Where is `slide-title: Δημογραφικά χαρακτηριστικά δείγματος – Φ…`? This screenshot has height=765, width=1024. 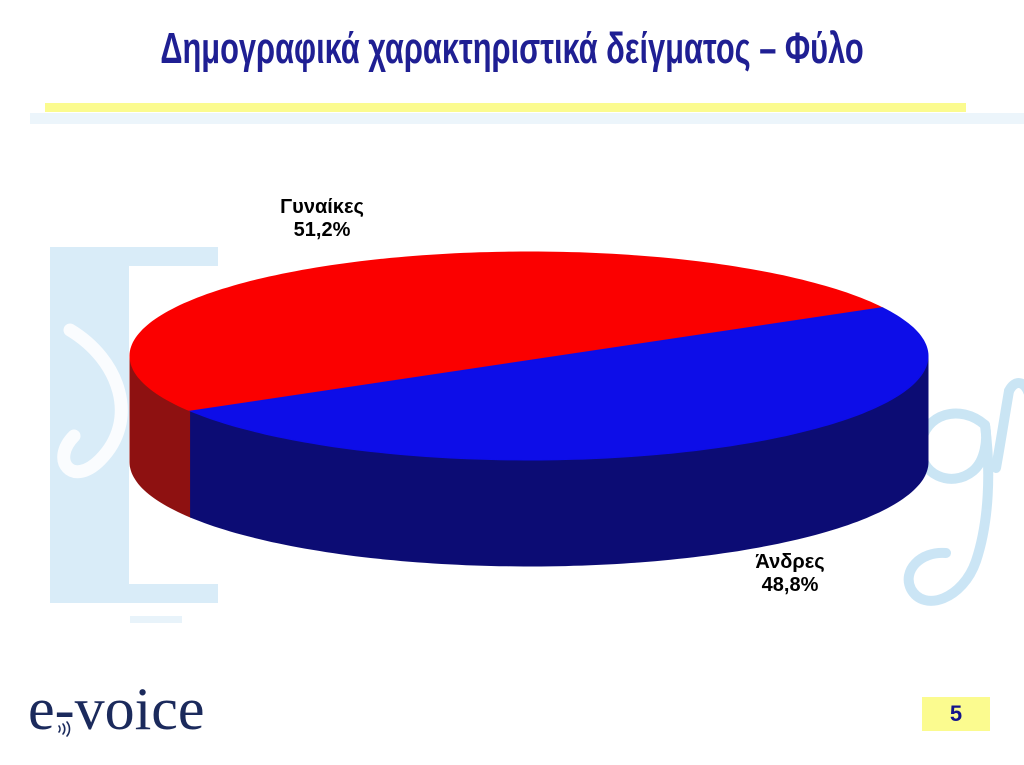
slide-title: Δημογραφικά χαρακτηριστικά δείγματος – Φ… is located at coordinates (512, 48).